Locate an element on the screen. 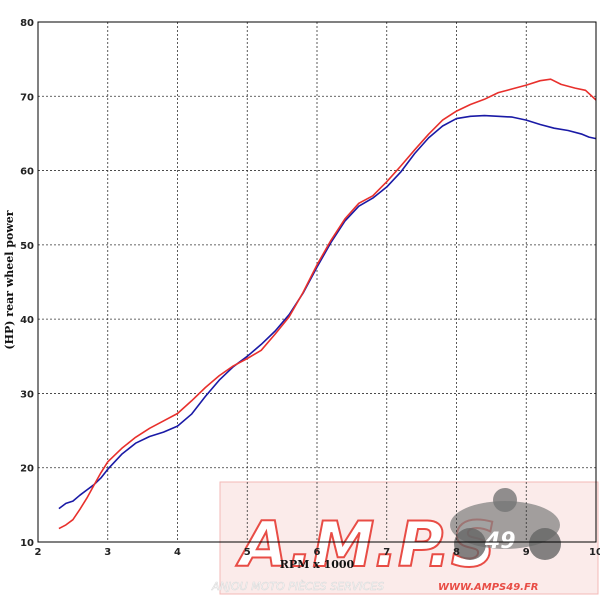  y-tick-label: 80 is located at coordinates (27, 23).